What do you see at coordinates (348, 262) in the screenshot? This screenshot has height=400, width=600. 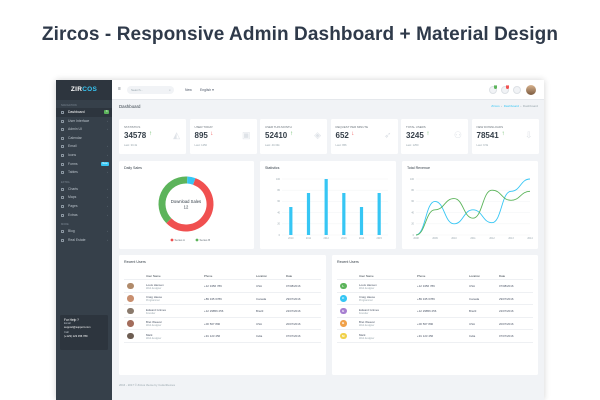 I see `recent-users-title-right: Recent Users` at bounding box center [348, 262].